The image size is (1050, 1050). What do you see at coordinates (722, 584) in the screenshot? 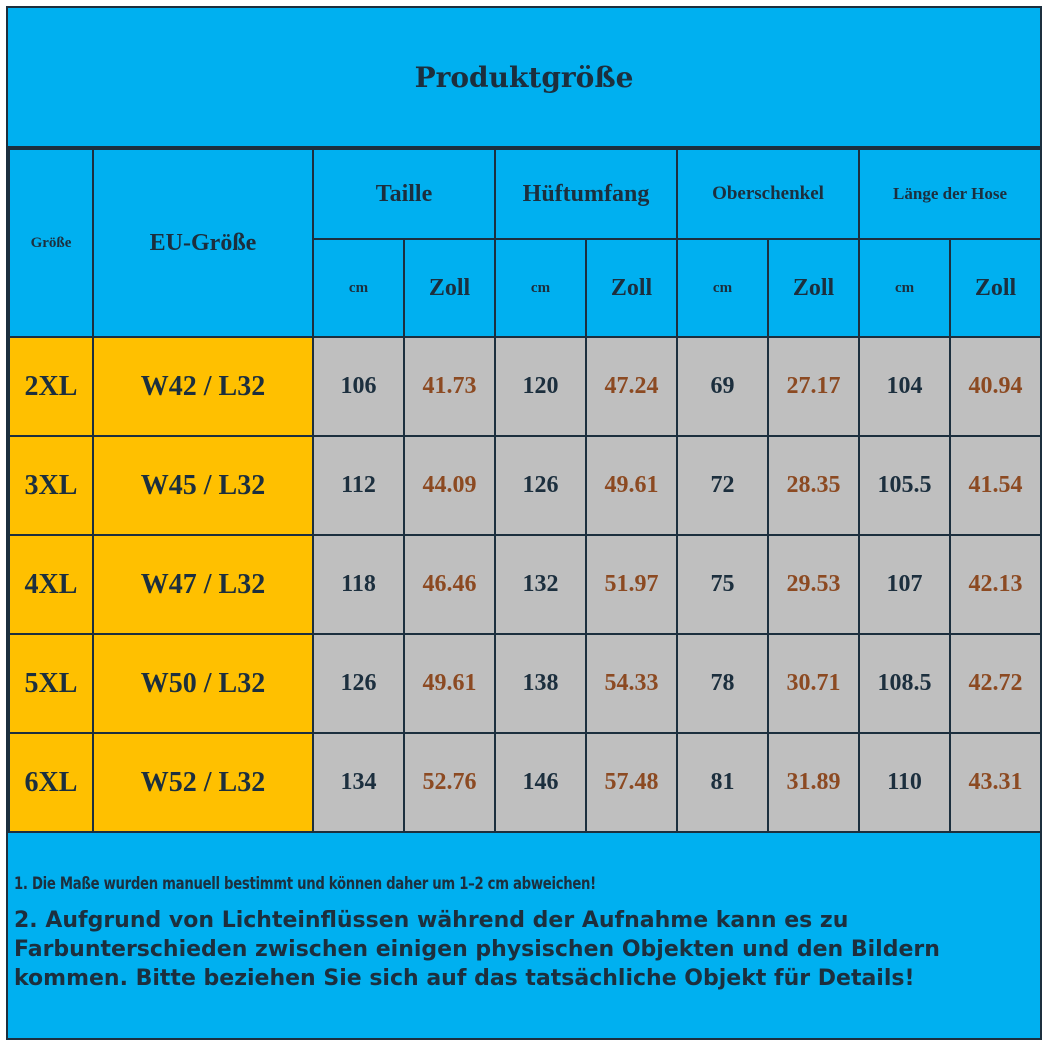
I see `value-cell: 75` at bounding box center [722, 584].